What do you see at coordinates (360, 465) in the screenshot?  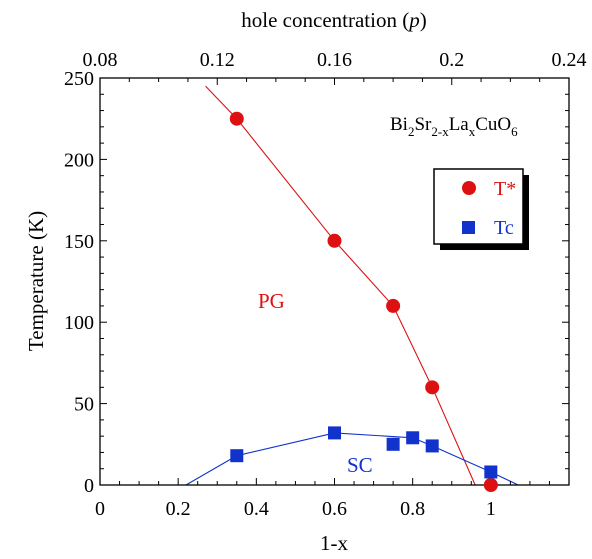 I see `sc-region-label: SC` at bounding box center [360, 465].